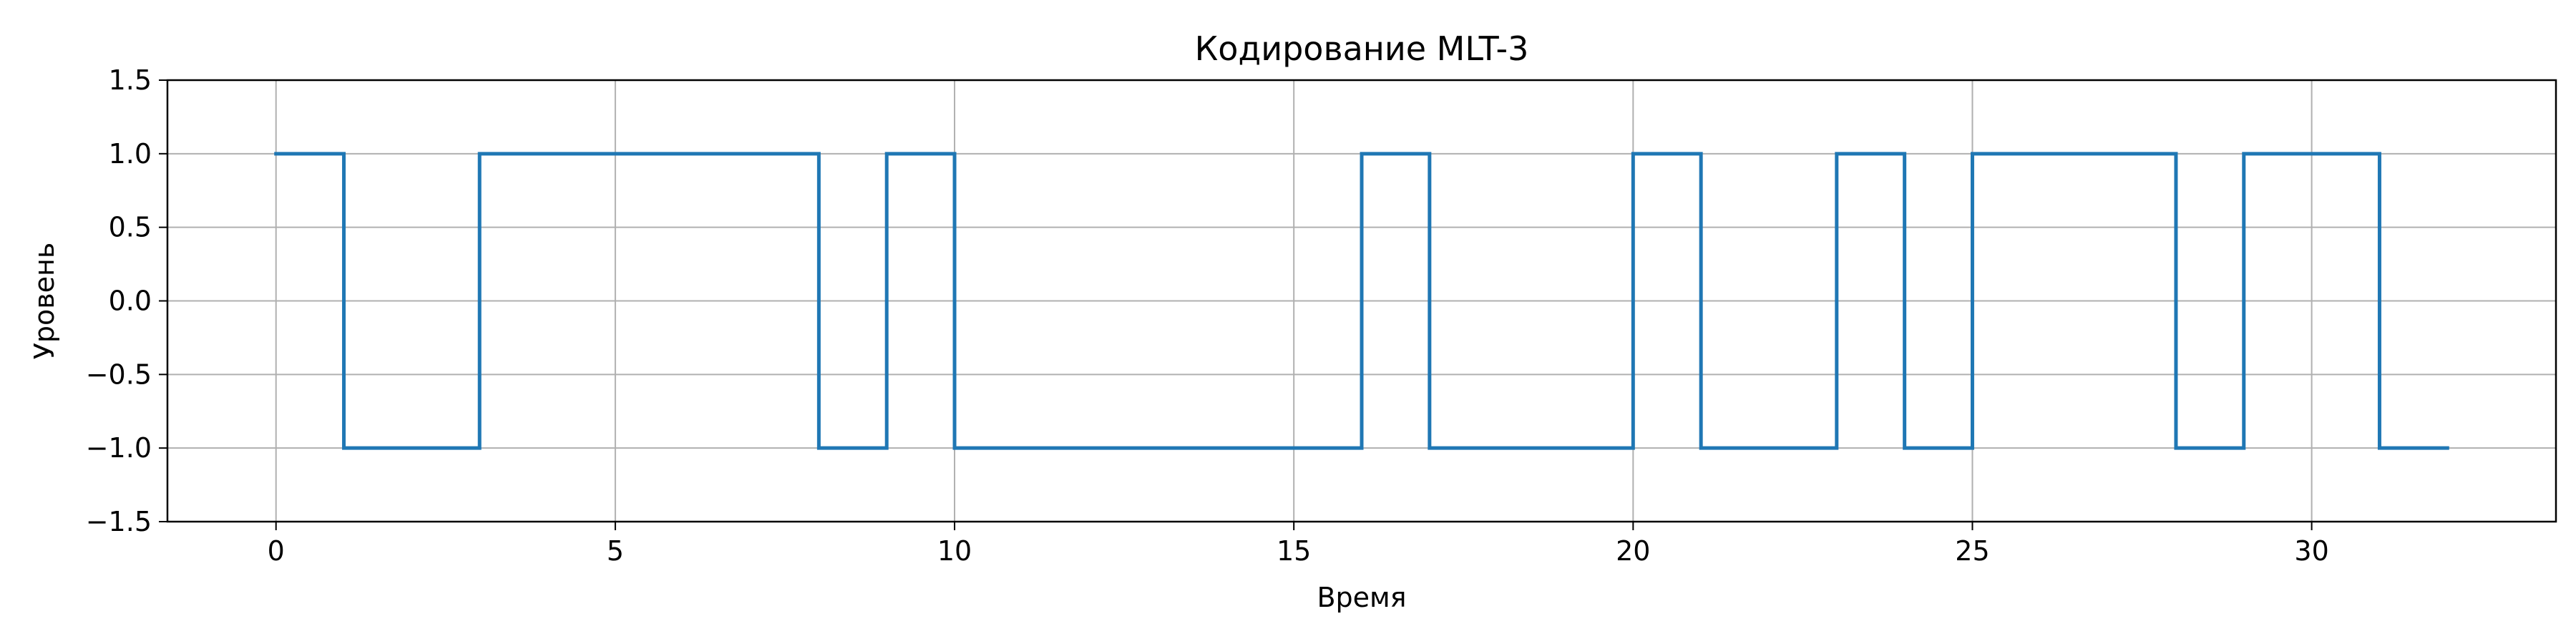  What do you see at coordinates (276, 551) in the screenshot?
I see `x-tick-label: 0` at bounding box center [276, 551].